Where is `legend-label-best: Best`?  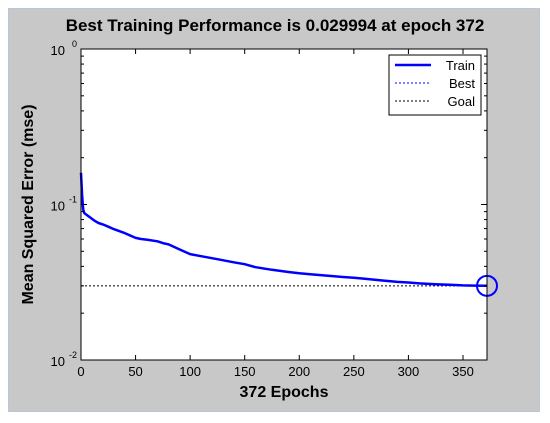 legend-label-best: Best is located at coordinates (462, 83).